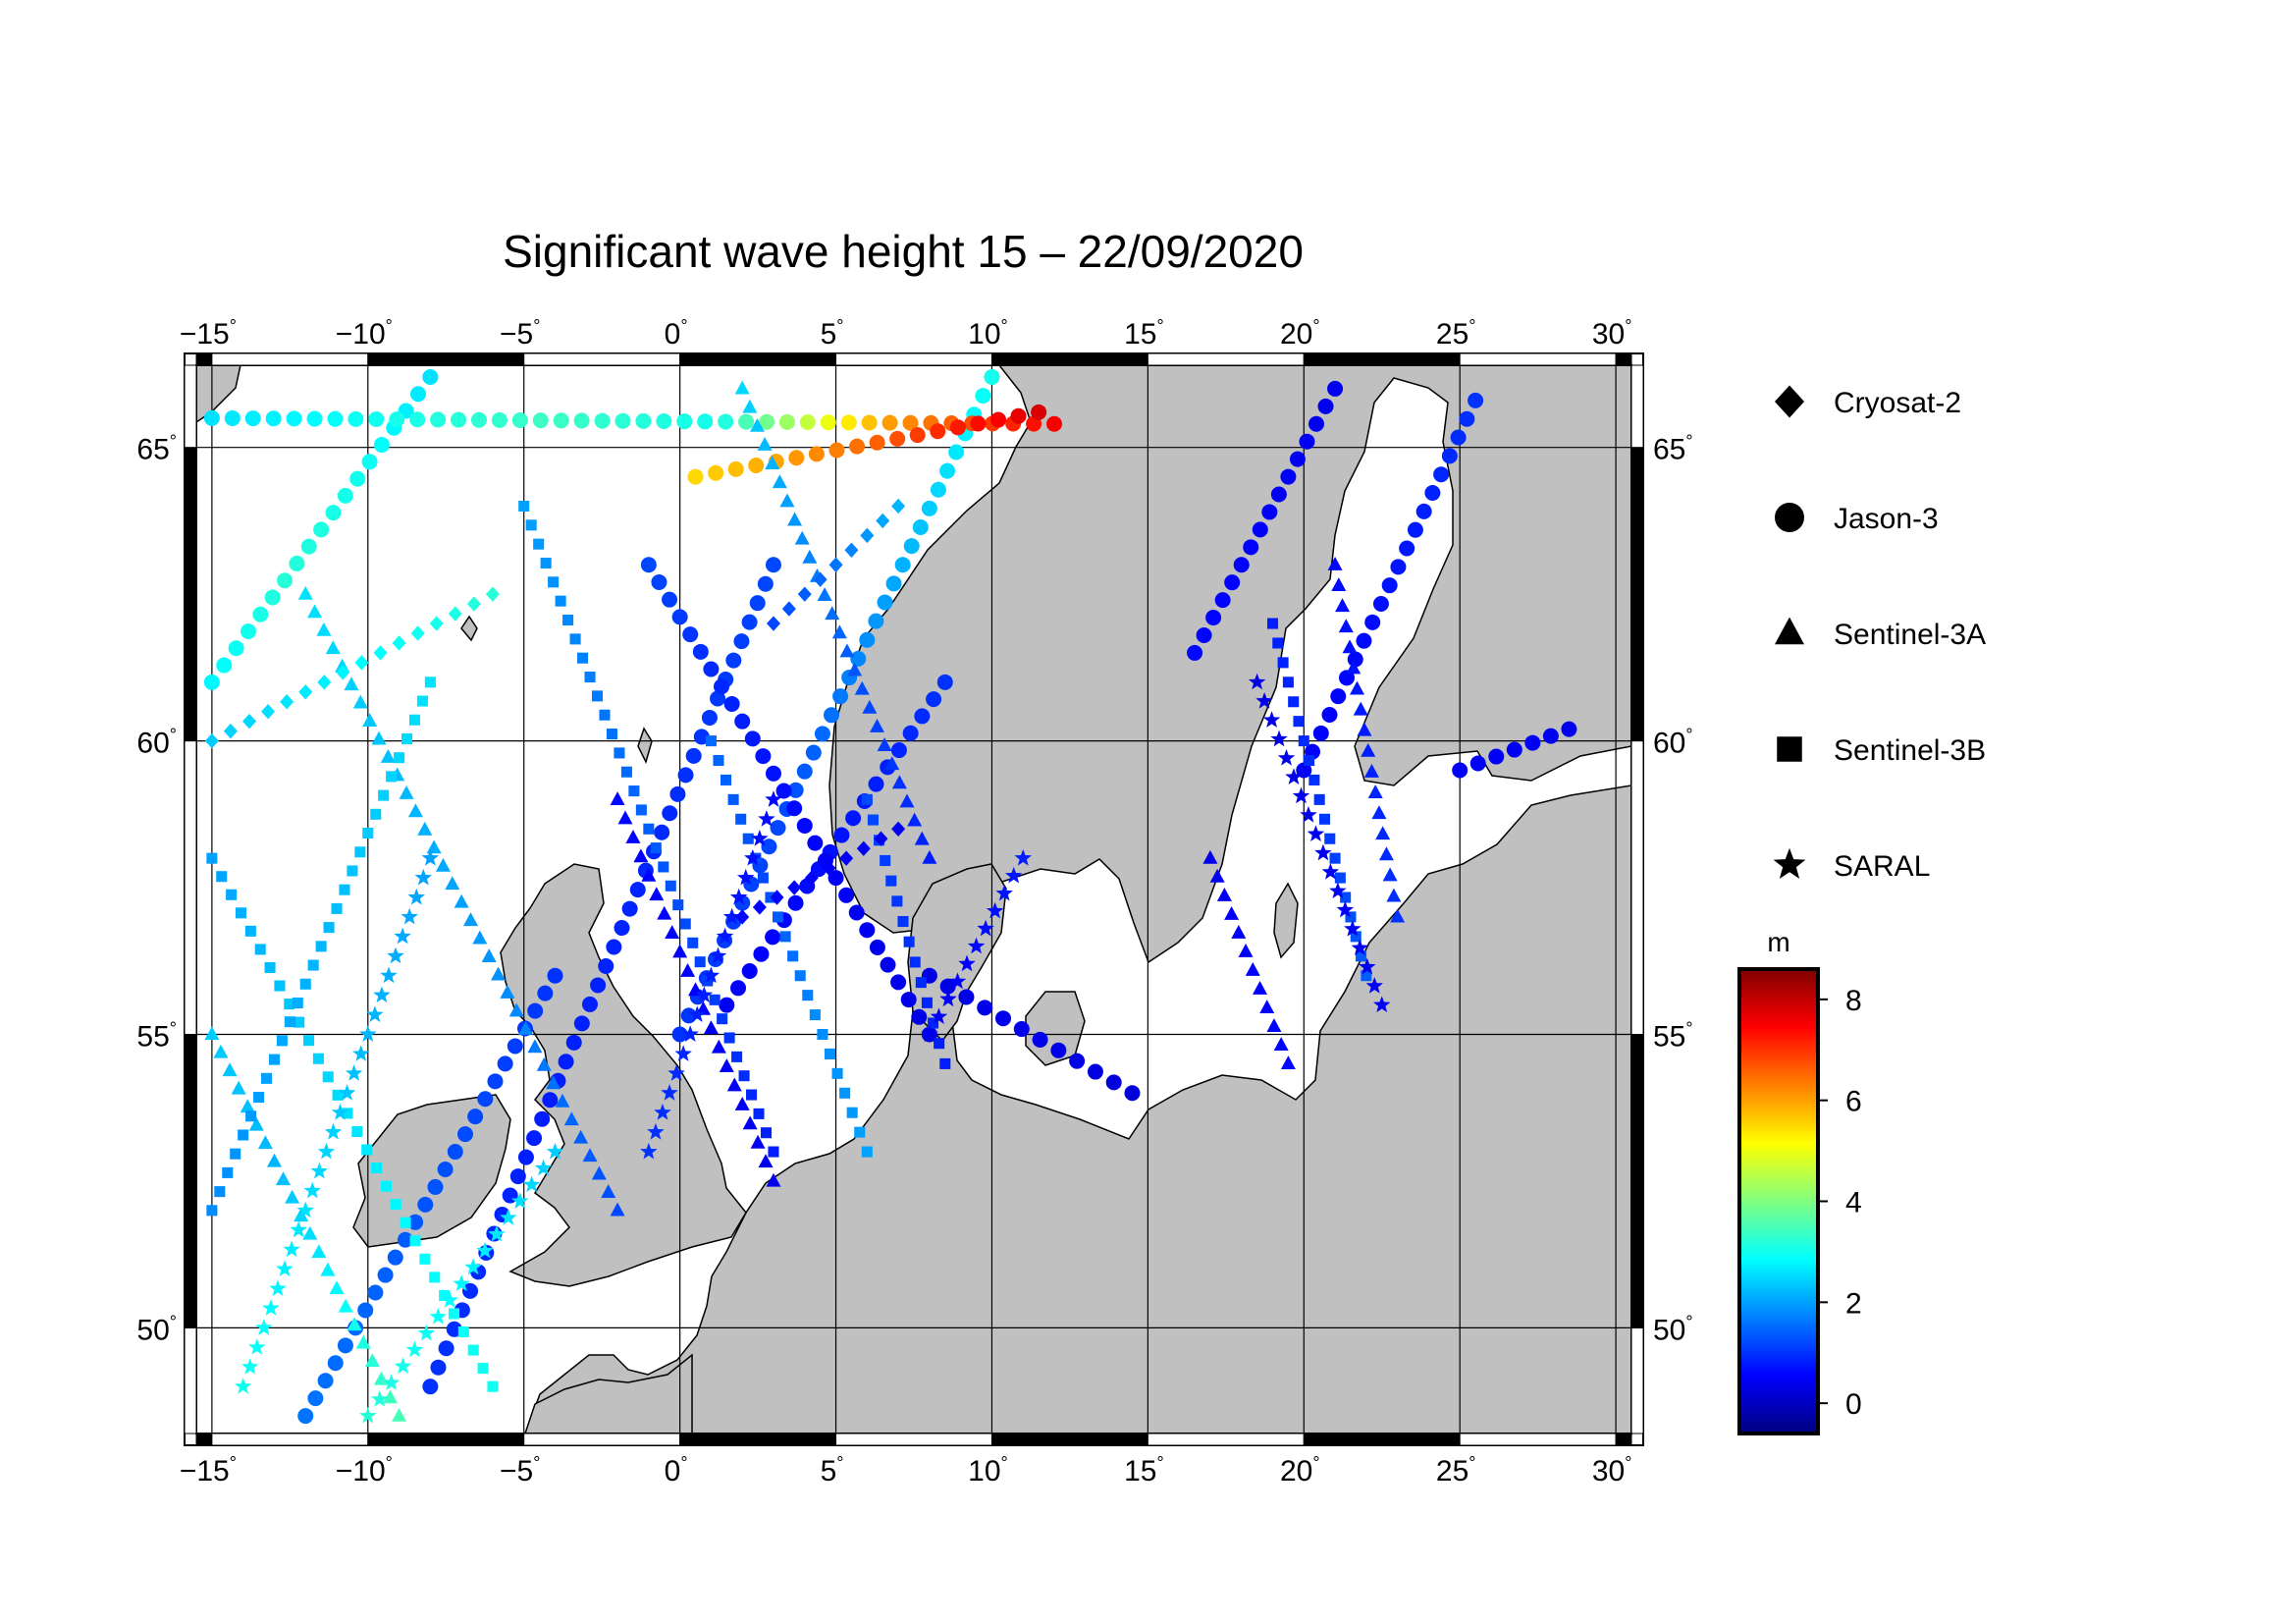 The width and height of the screenshot is (2296, 1623). I want to click on lon-tick-label-bottom: 15°, so click(1144, 1470).